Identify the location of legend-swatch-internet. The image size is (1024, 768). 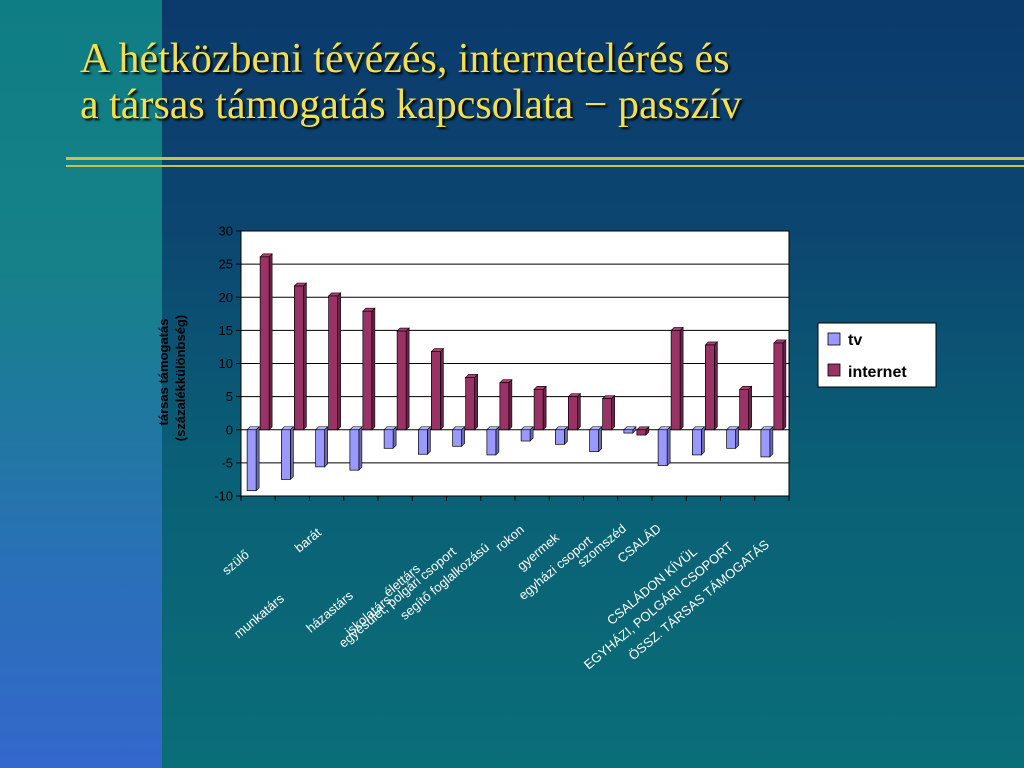
(834, 370).